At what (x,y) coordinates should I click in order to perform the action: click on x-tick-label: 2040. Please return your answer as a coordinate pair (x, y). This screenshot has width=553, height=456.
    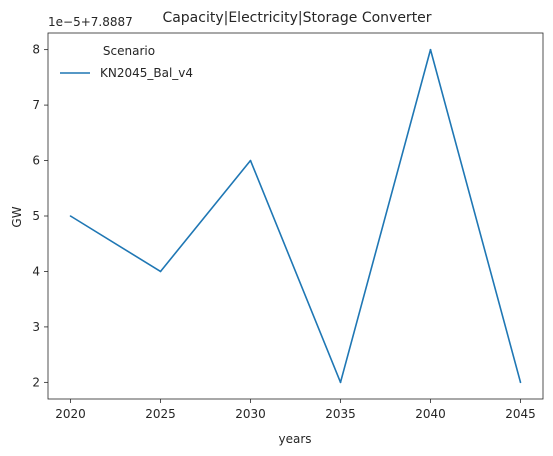
    Looking at the image, I should click on (430, 414).